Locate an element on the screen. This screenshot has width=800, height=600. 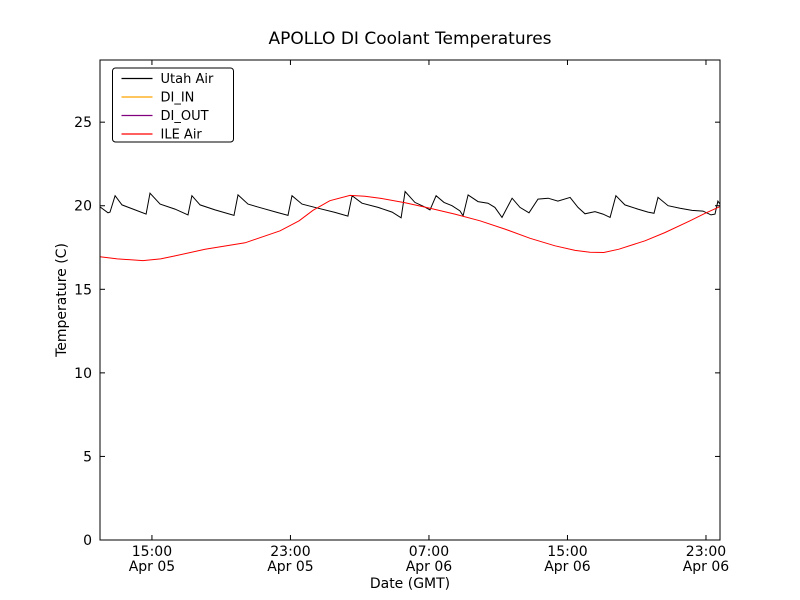
y-tick-label: 10 is located at coordinates (83, 374).